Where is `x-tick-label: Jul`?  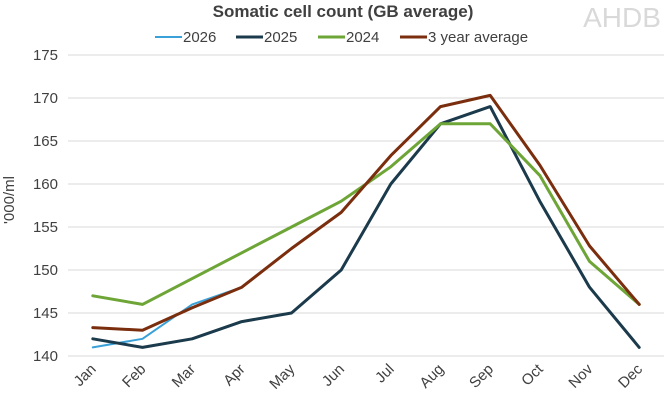 x-tick-label: Jul is located at coordinates (385, 374).